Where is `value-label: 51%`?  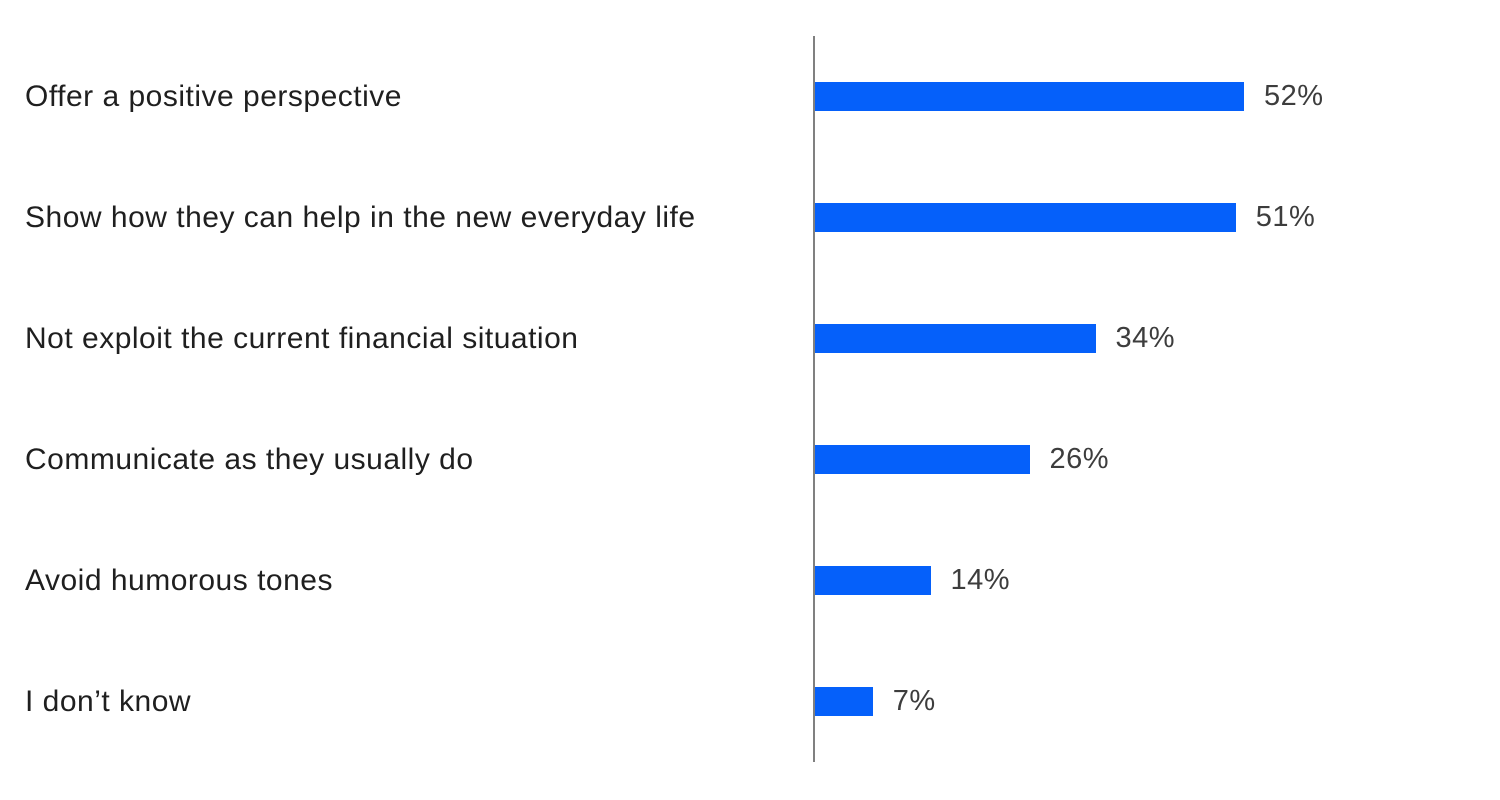
value-label: 51% is located at coordinates (1285, 217).